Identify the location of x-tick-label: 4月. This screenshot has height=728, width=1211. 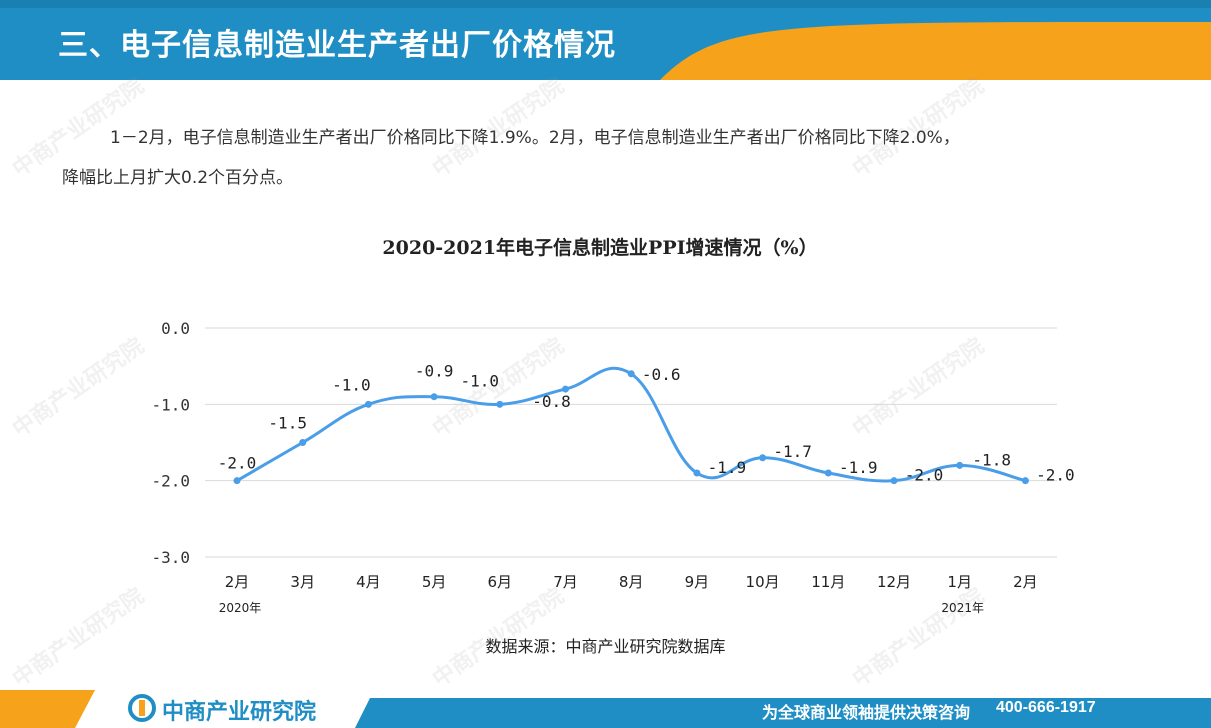
(368, 582).